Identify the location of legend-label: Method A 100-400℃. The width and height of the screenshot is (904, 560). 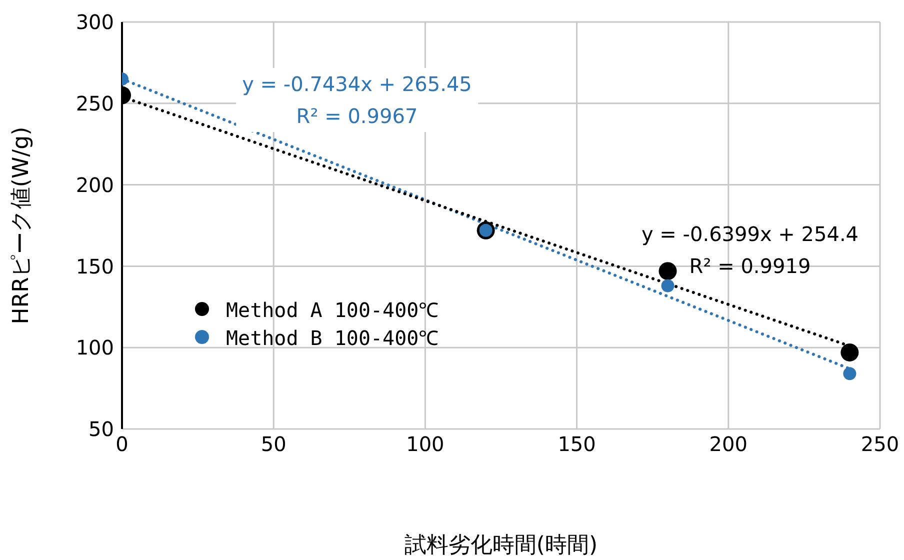
(332, 309).